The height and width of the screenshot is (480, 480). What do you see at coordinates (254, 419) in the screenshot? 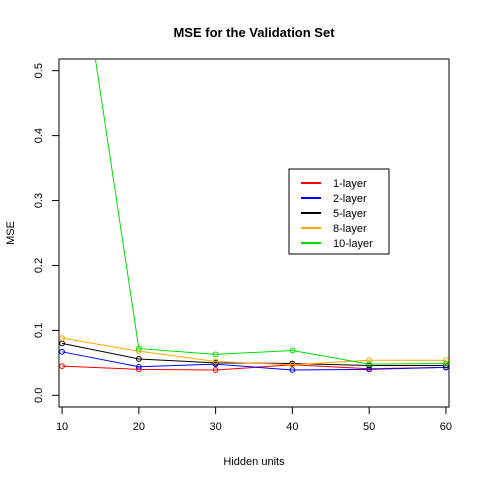
I see `x-axis: 10 20 30 40 50 60` at bounding box center [254, 419].